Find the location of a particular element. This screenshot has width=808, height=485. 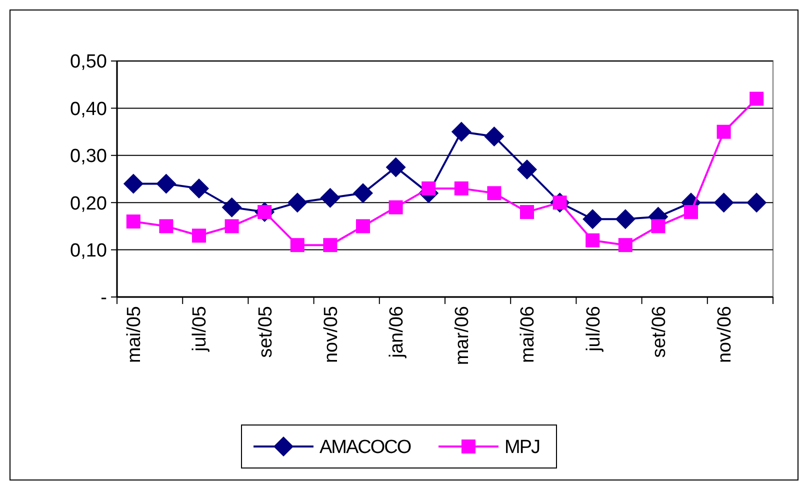

x-tick-label: jan/06 is located at coordinates (397, 332).